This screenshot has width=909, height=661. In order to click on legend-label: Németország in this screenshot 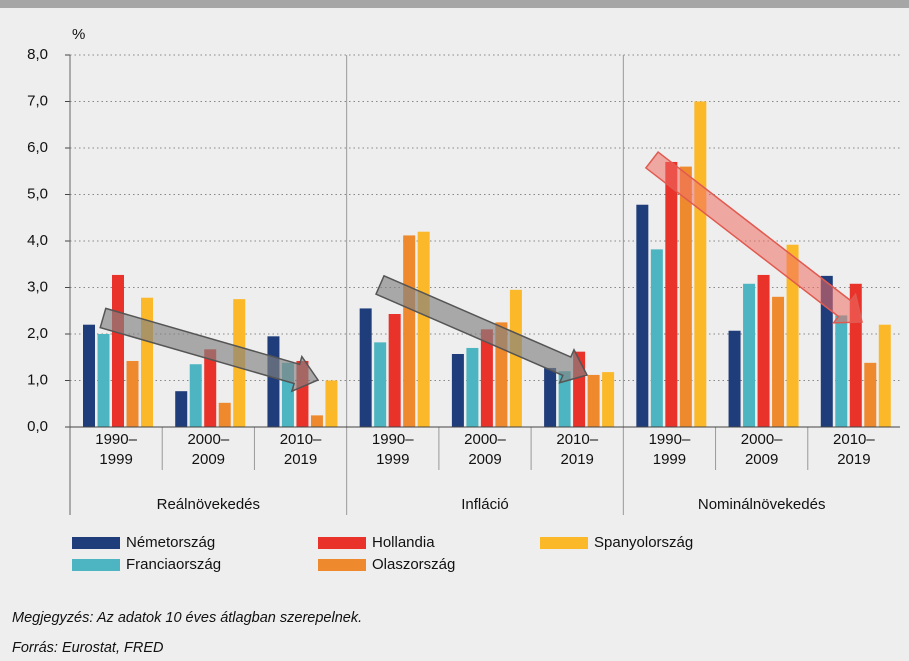, I will do `click(170, 542)`.